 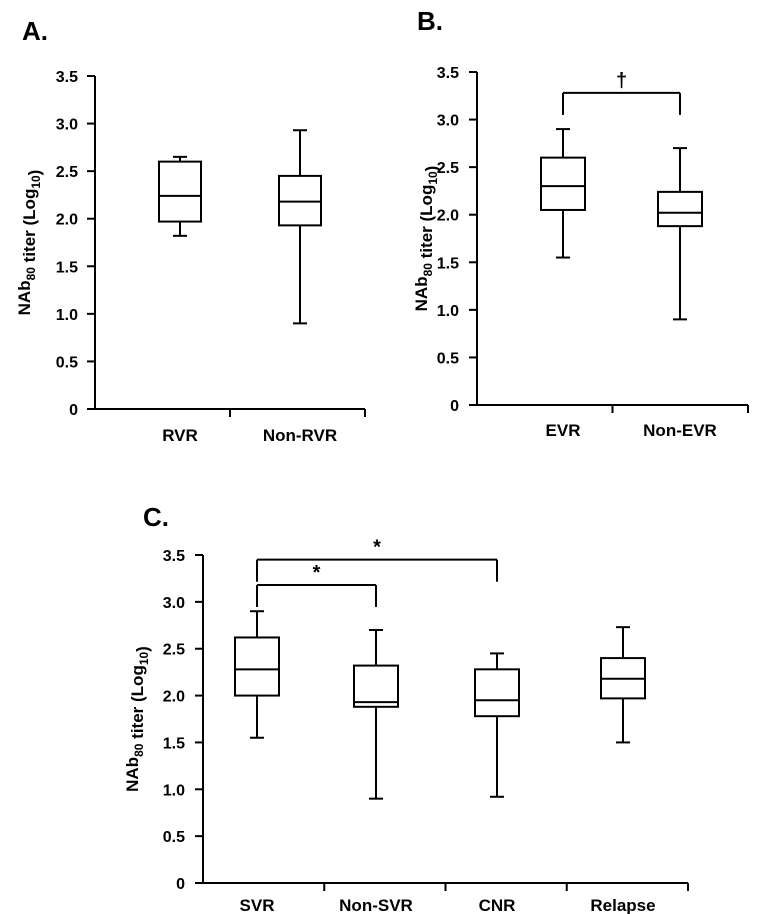 I want to click on box-rvr, so click(x=180, y=196).